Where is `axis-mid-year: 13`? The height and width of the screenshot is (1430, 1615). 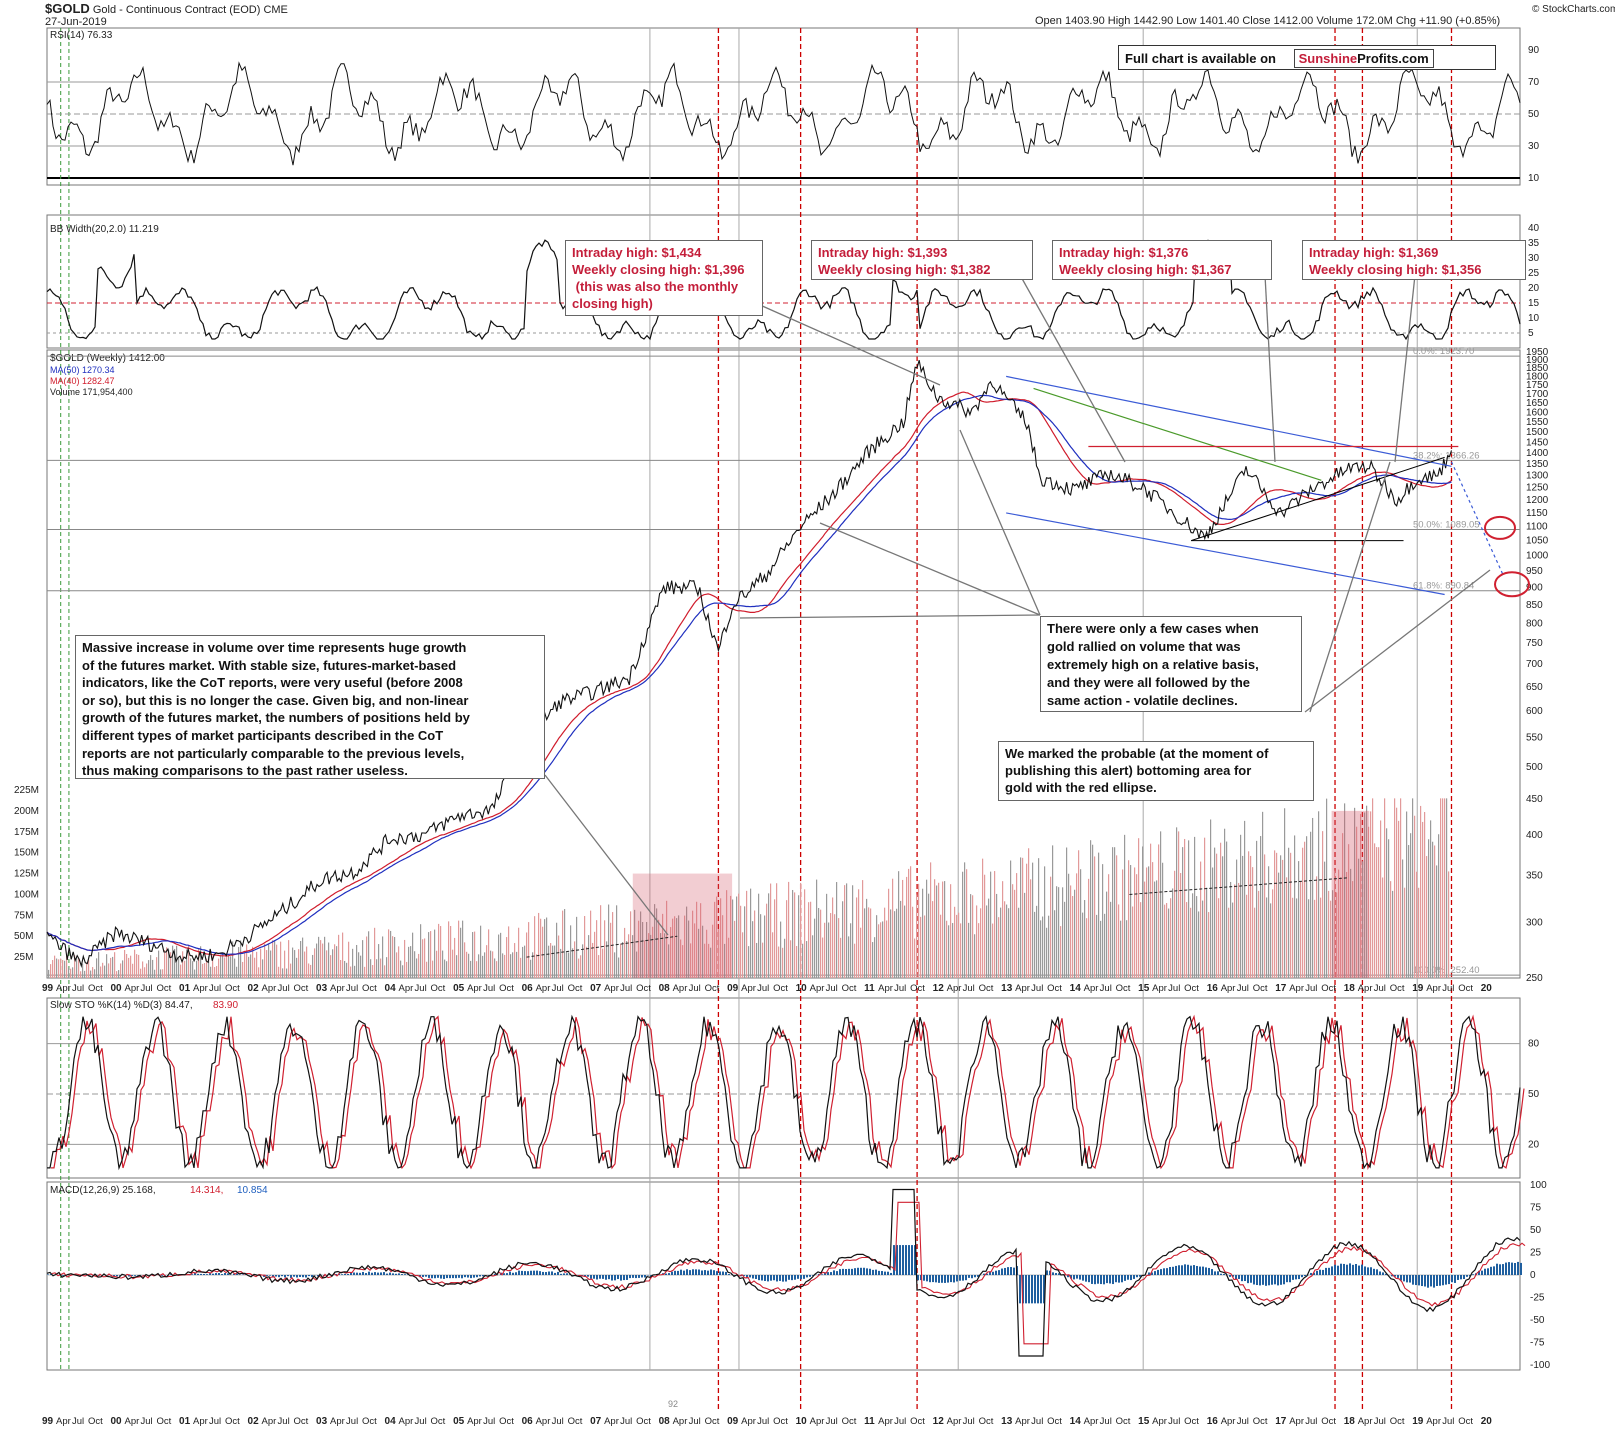 axis-mid-year: 13 is located at coordinates (1007, 988).